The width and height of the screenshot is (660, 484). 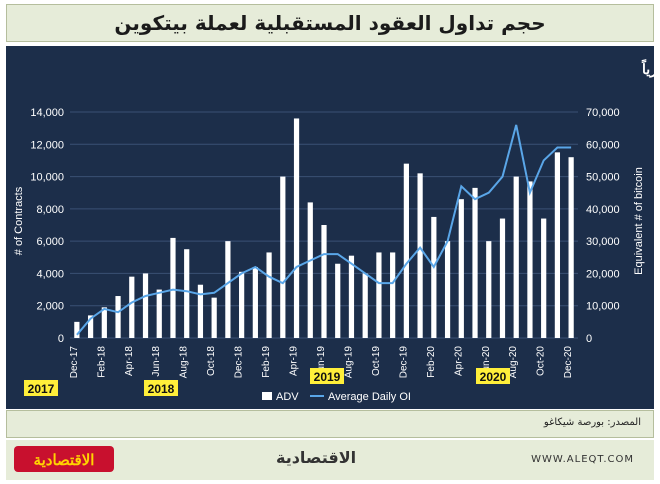 I want to click on y-axis-title-left: # of Contracts, so click(x=19, y=220).